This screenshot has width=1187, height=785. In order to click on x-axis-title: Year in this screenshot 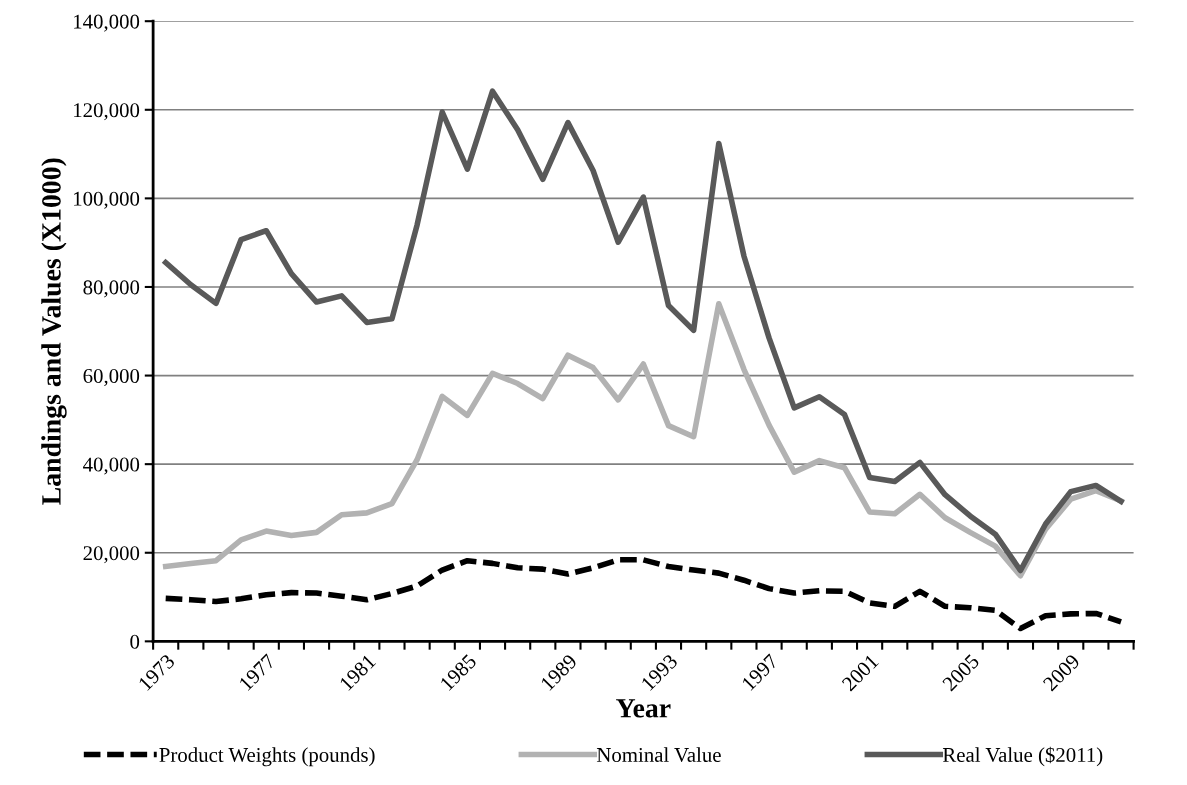, I will do `click(643, 708)`.